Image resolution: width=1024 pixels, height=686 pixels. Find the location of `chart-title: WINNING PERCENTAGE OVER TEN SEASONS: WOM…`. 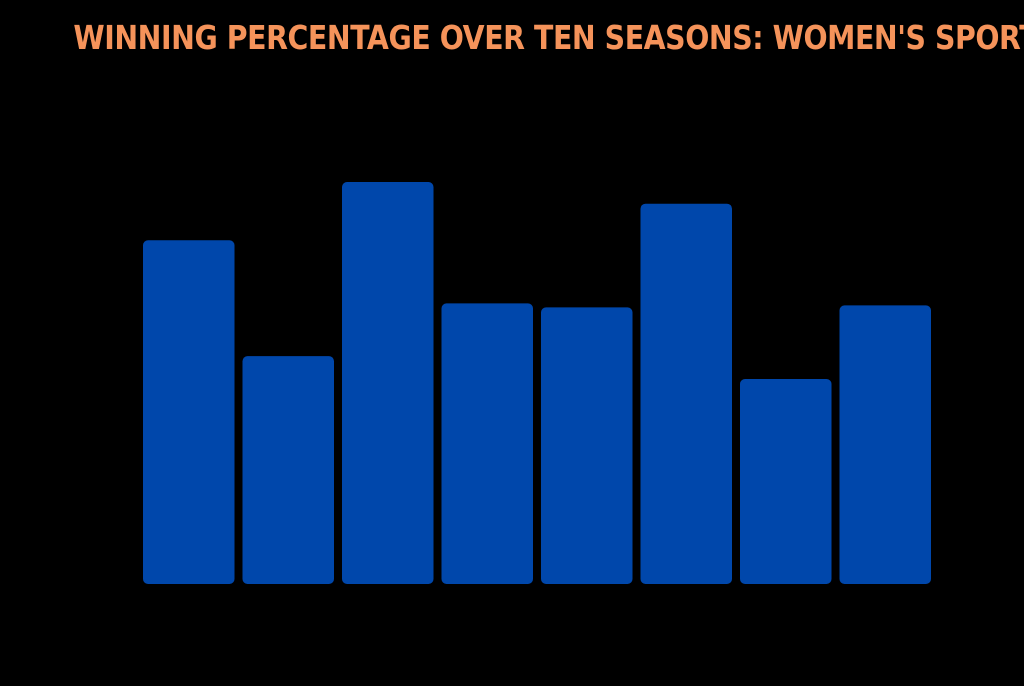

chart-title: WINNING PERCENTAGE OVER TEN SEASONS: WOM… is located at coordinates (548, 37).